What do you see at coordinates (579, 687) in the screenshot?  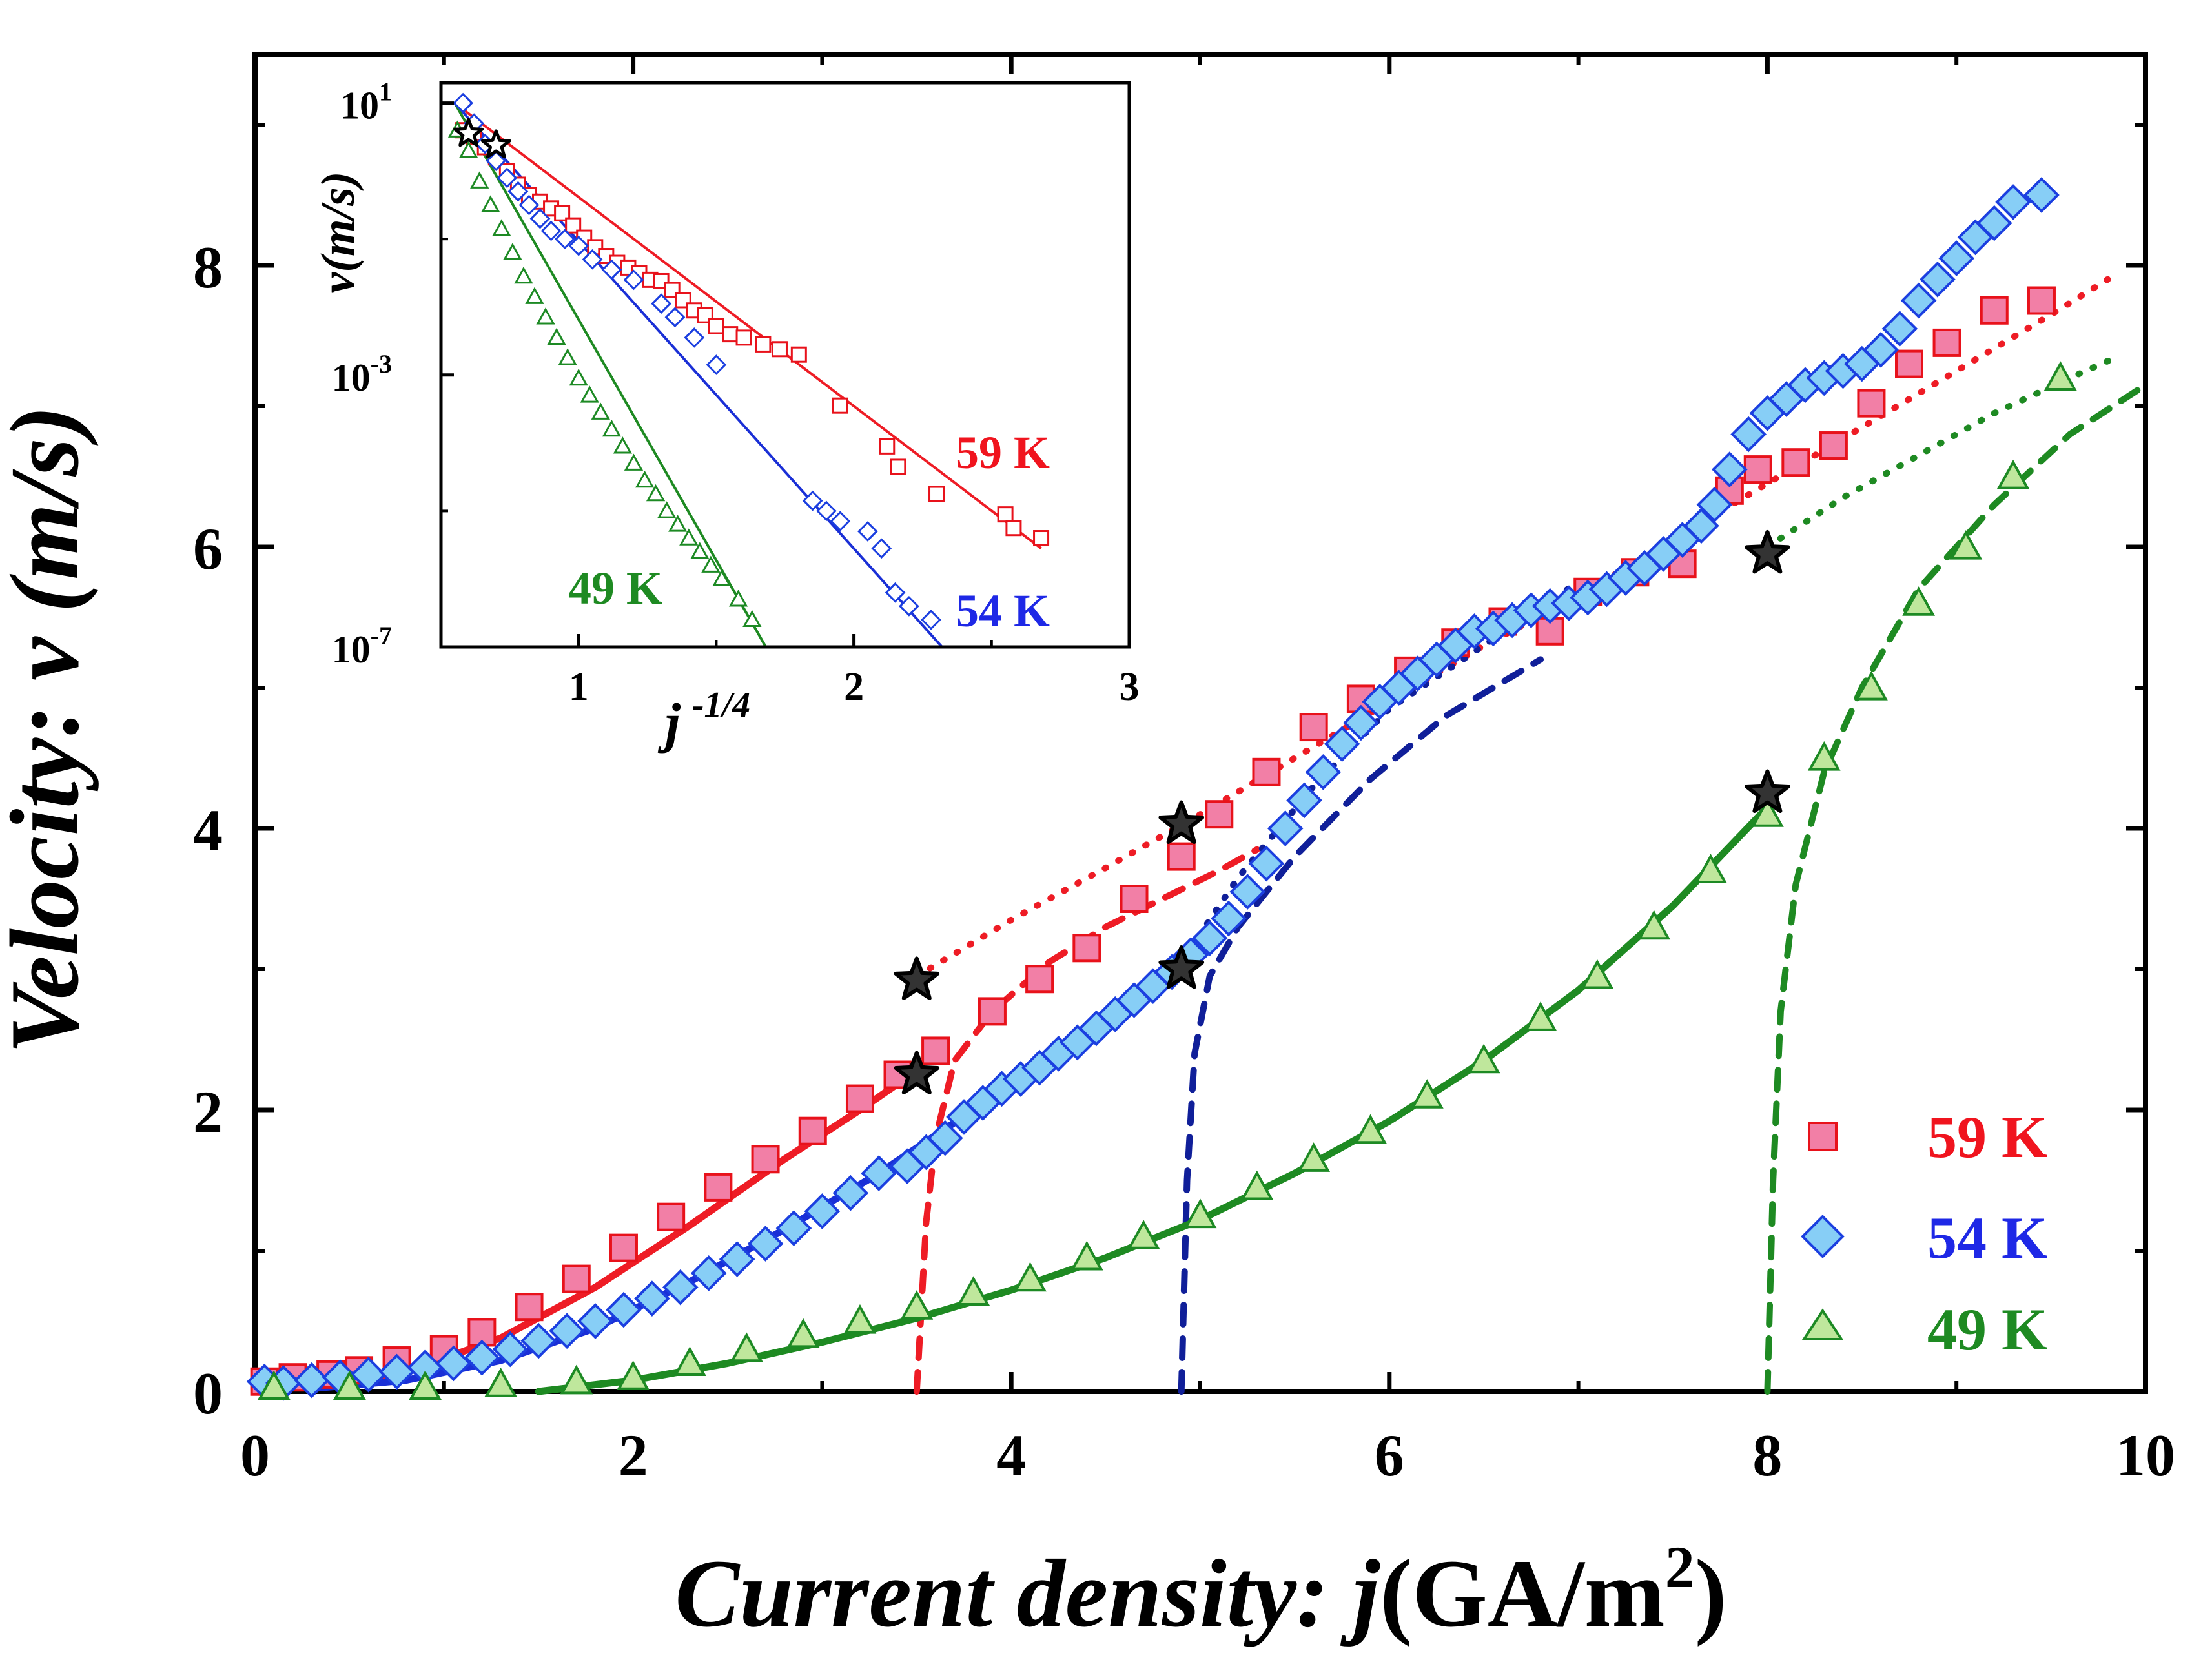 I see `inset-x-tick-label: 1` at bounding box center [579, 687].